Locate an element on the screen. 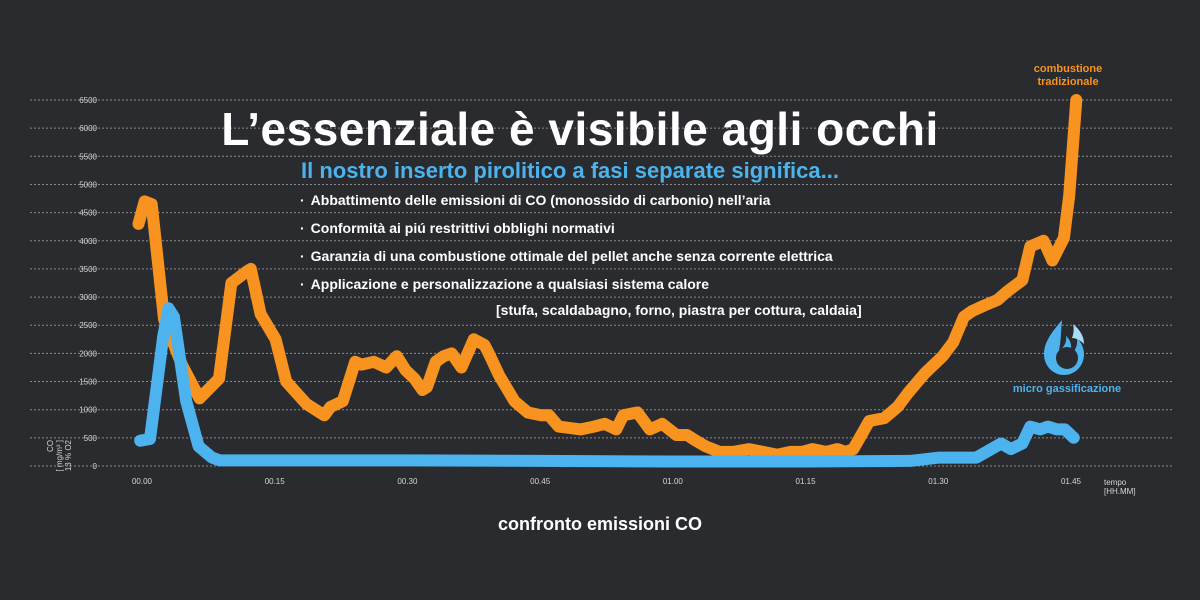  y-axis-label-line: CO is located at coordinates (50, 446).